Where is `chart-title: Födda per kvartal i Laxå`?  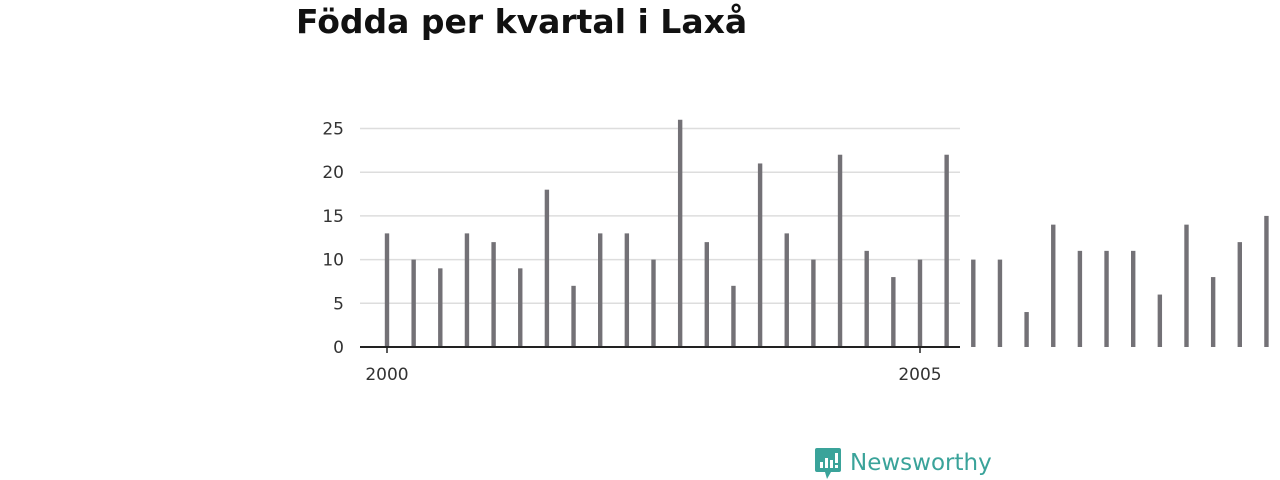 chart-title: Födda per kvartal i Laxå is located at coordinates (522, 21).